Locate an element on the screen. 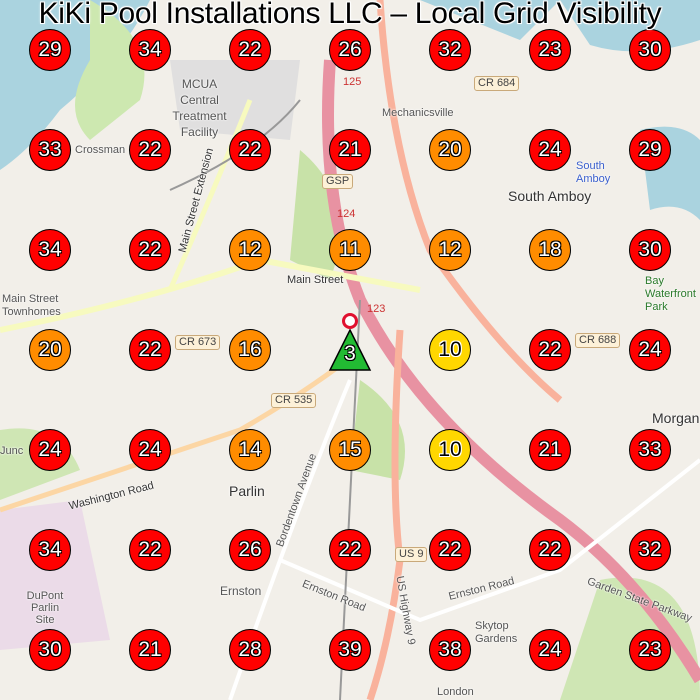 The height and width of the screenshot is (700, 700). grid-cell-marker: 14 is located at coordinates (250, 450).